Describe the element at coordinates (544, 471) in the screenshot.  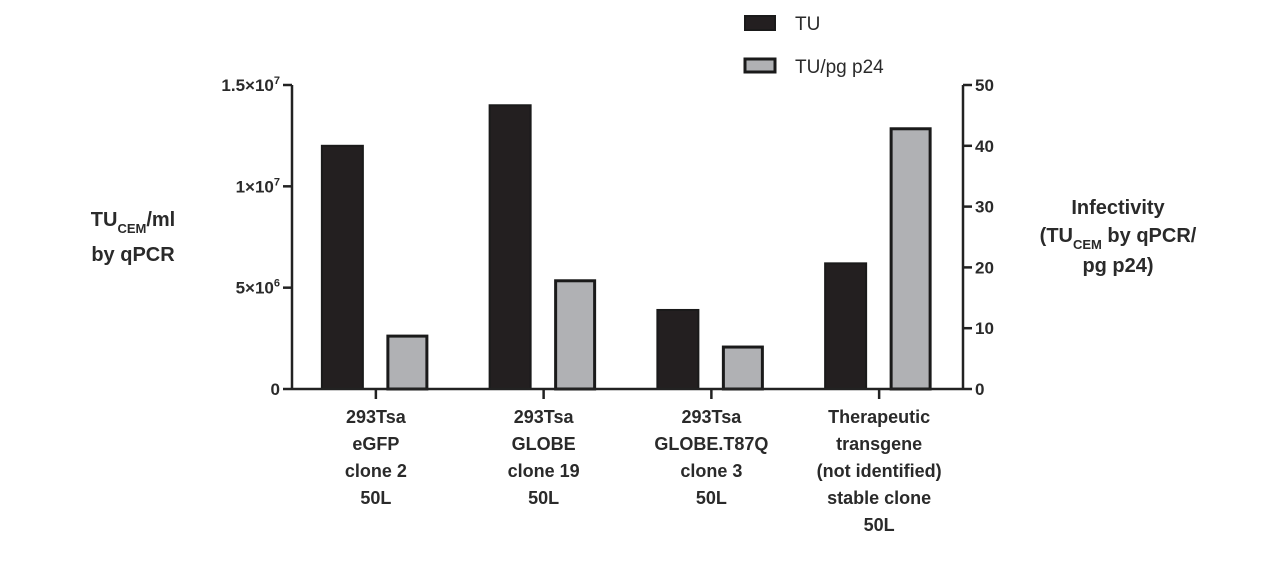
I see `category-label-line: clone 19` at that location.